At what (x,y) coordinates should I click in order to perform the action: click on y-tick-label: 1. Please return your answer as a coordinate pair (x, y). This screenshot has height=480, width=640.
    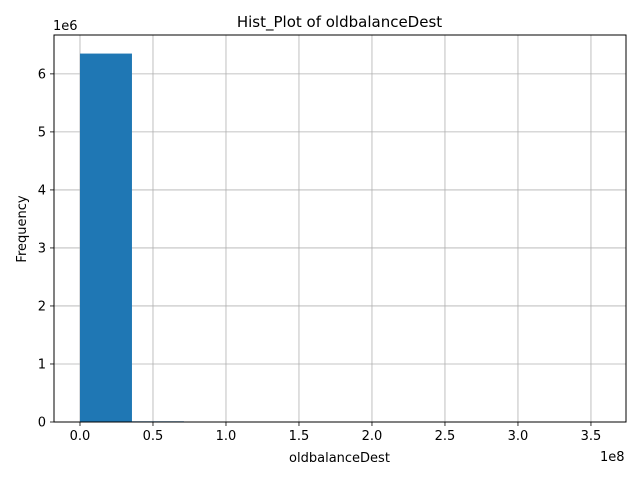
    Looking at the image, I should click on (42, 364).